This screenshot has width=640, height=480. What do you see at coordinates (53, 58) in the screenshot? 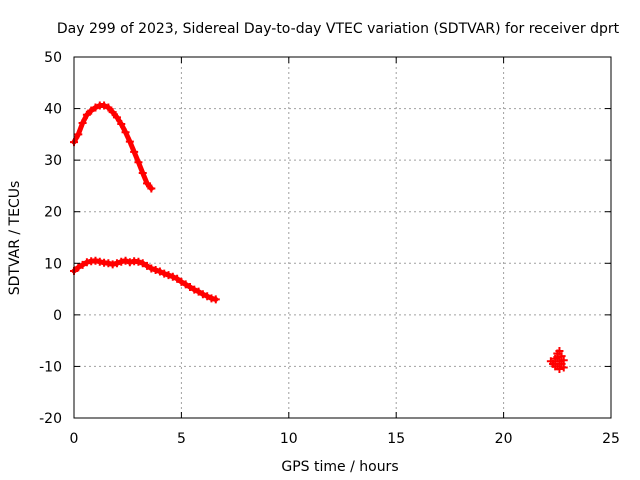
I see `y-tick-label: 50` at bounding box center [53, 58].